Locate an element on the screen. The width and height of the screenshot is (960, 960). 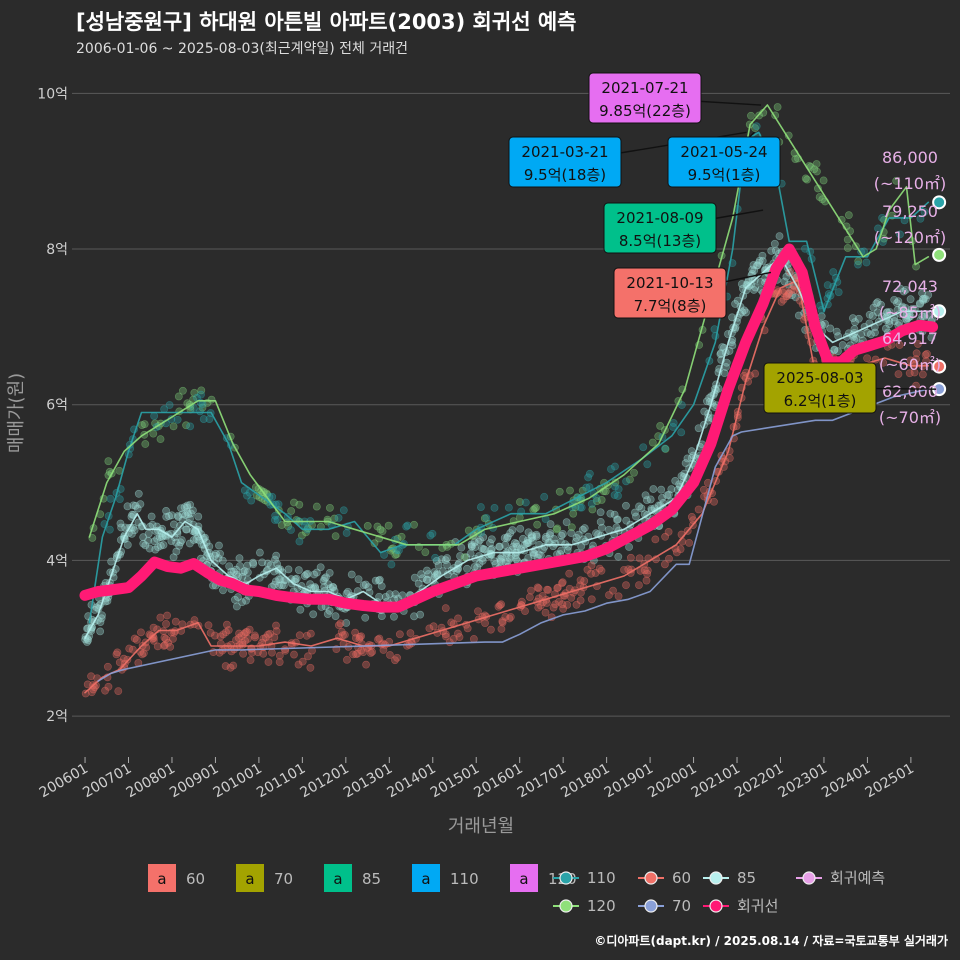
annotation-price: 7.7억(8층) is located at coordinates (670, 306).